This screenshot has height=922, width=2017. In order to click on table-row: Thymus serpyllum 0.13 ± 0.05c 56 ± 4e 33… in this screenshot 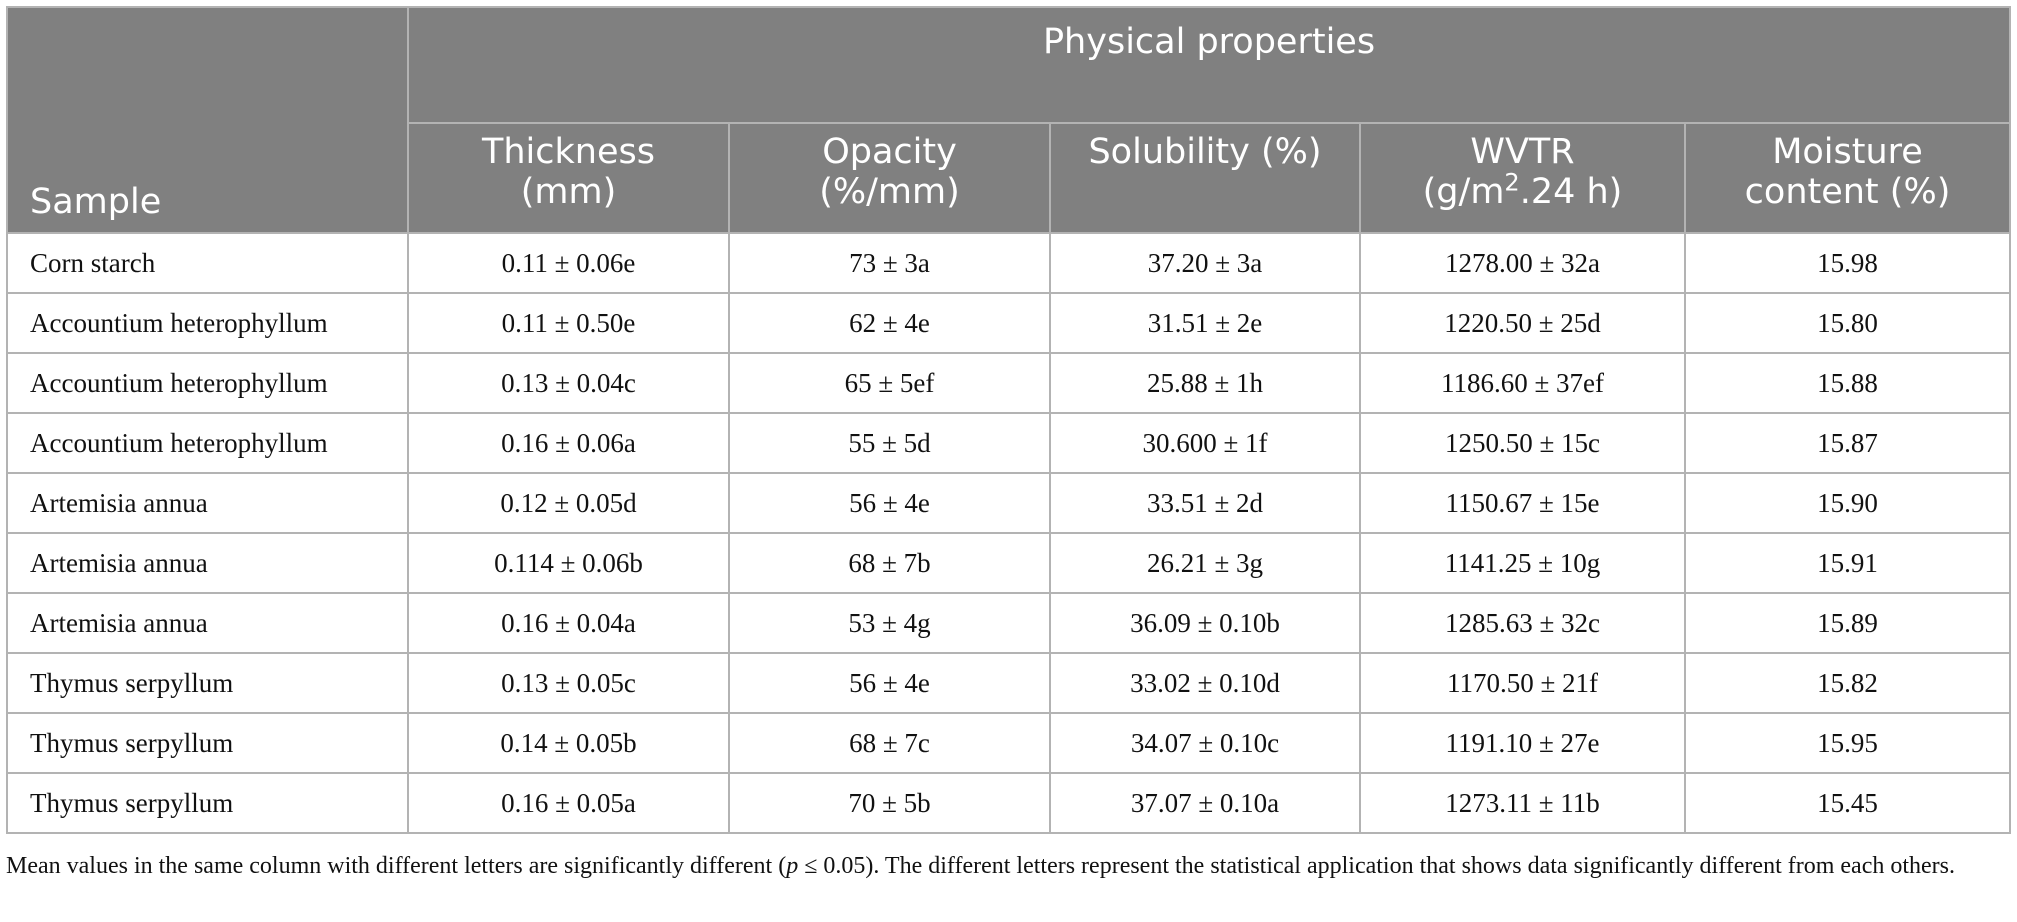, I will do `click(1009, 683)`.